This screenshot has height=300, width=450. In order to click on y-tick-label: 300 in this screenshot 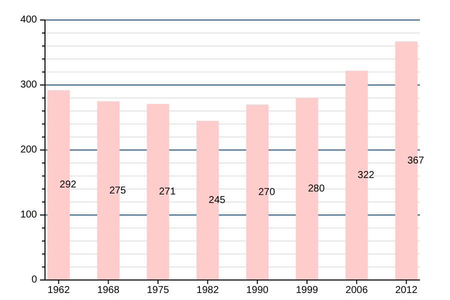, I will do `click(29, 85)`.